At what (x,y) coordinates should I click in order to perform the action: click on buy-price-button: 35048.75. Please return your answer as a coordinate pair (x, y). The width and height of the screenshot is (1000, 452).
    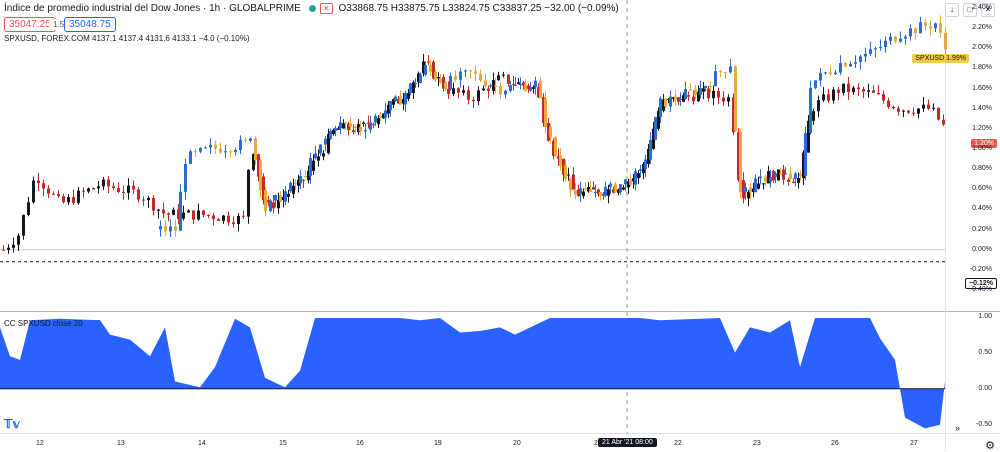
    Looking at the image, I should click on (90, 24).